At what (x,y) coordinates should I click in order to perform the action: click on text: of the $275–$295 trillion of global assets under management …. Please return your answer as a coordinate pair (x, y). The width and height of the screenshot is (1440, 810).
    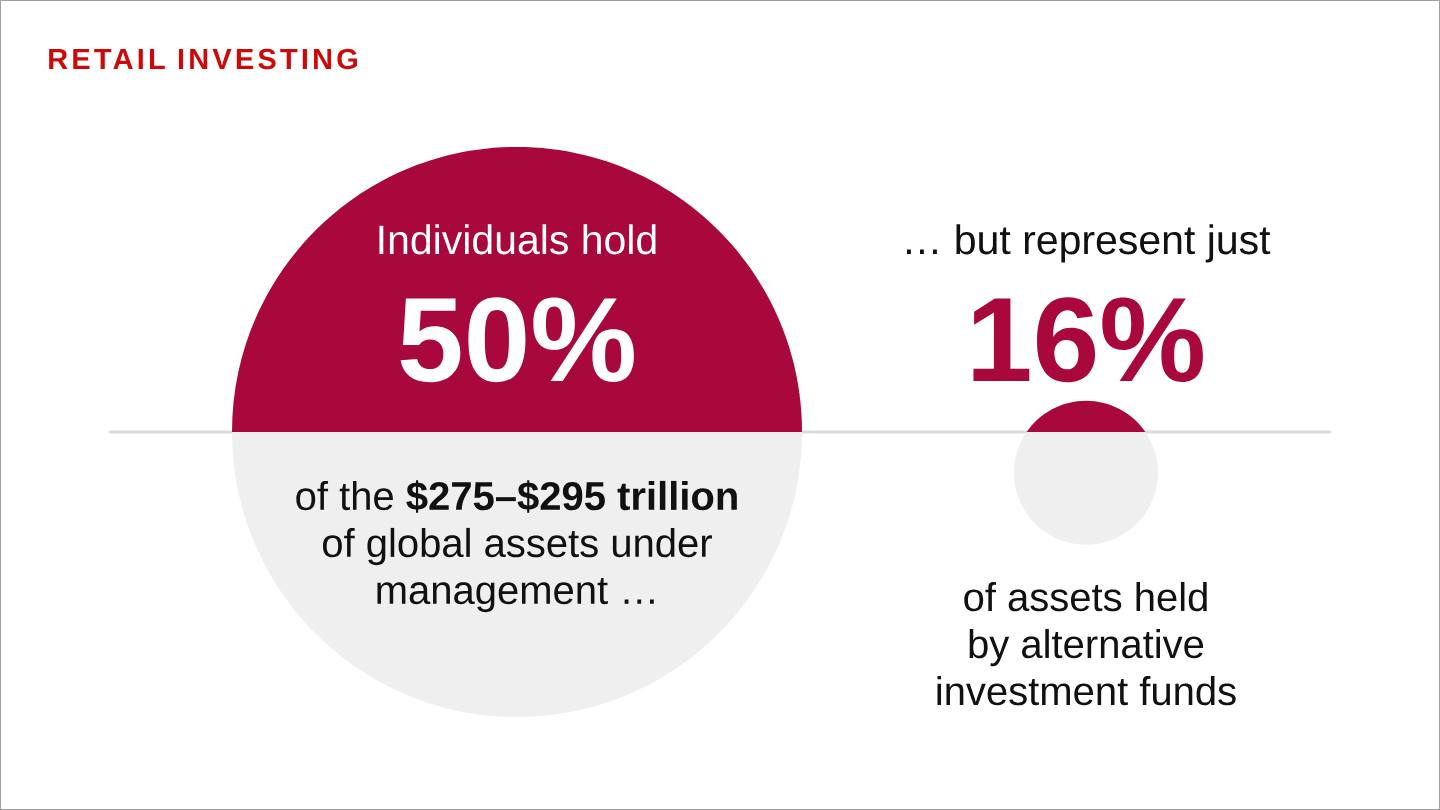
    Looking at the image, I should click on (516, 546).